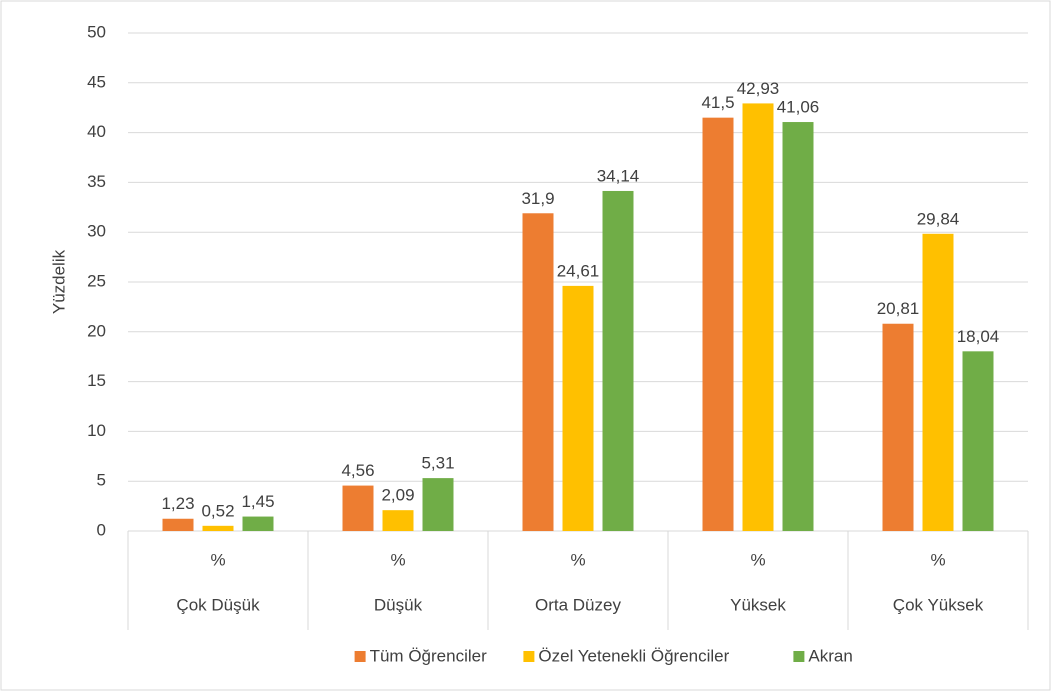 This screenshot has height=693, width=1052. Describe the element at coordinates (96, 31) in the screenshot. I see `y-tick-label: 50` at that location.